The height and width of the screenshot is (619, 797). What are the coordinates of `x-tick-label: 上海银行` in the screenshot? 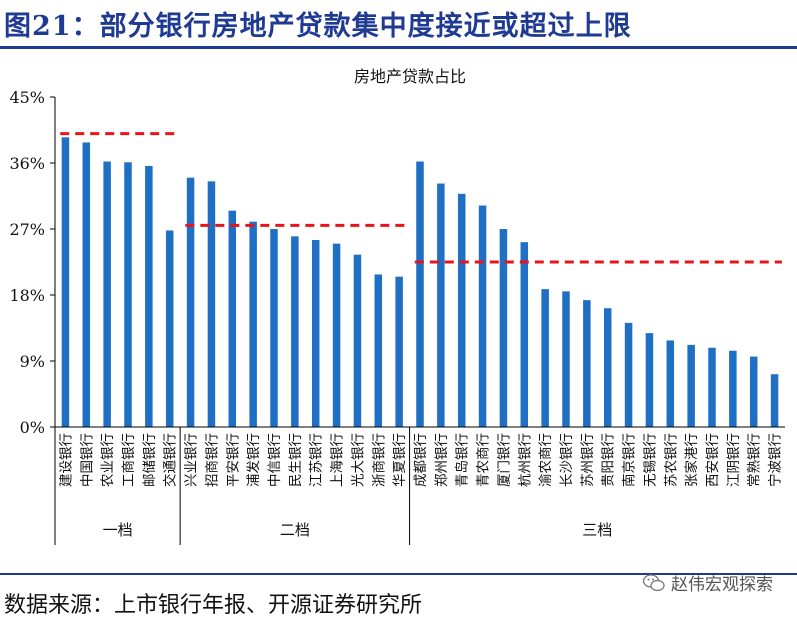 It's located at (338, 460).